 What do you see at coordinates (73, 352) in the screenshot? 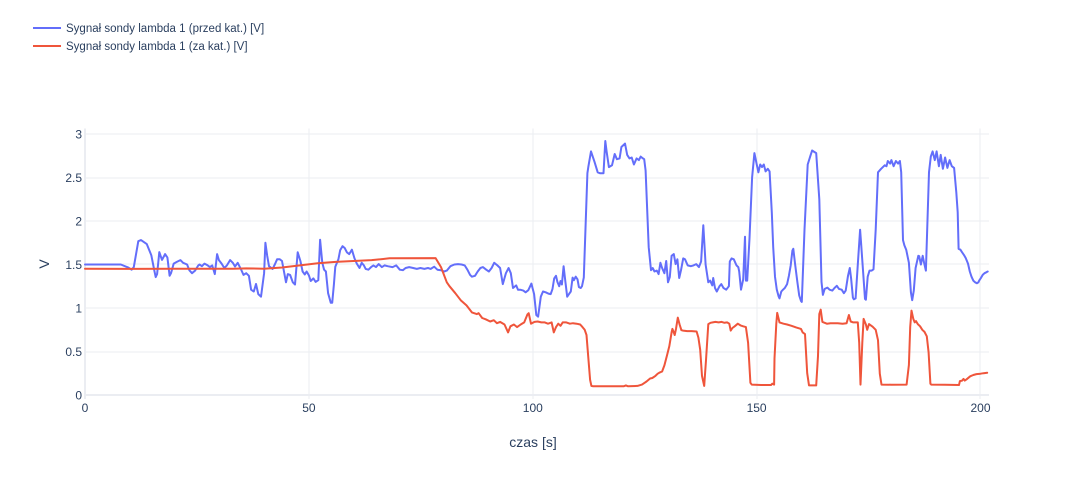
I see `svg-text: 0.5` at bounding box center [73, 352].